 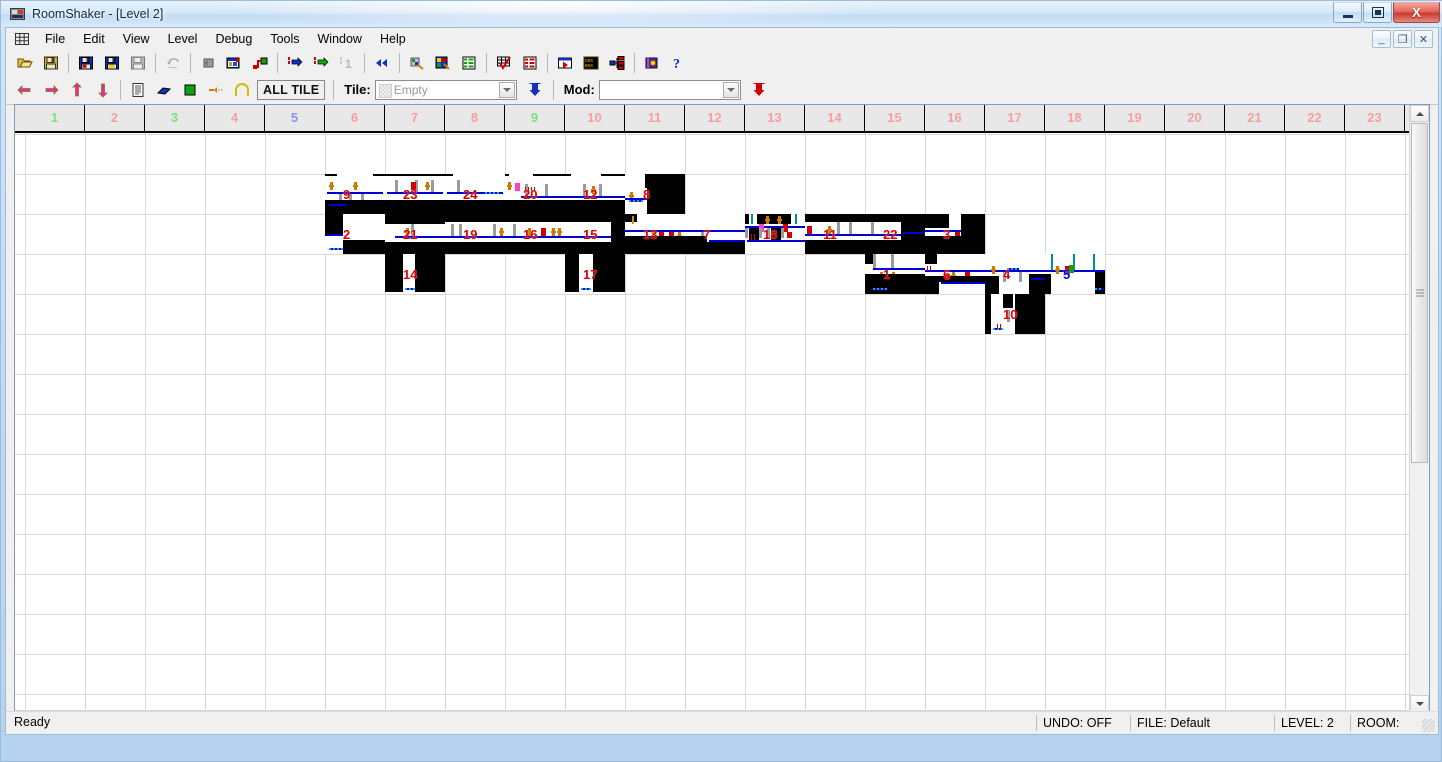 I want to click on ruler-column-1: 1, so click(x=55, y=118).